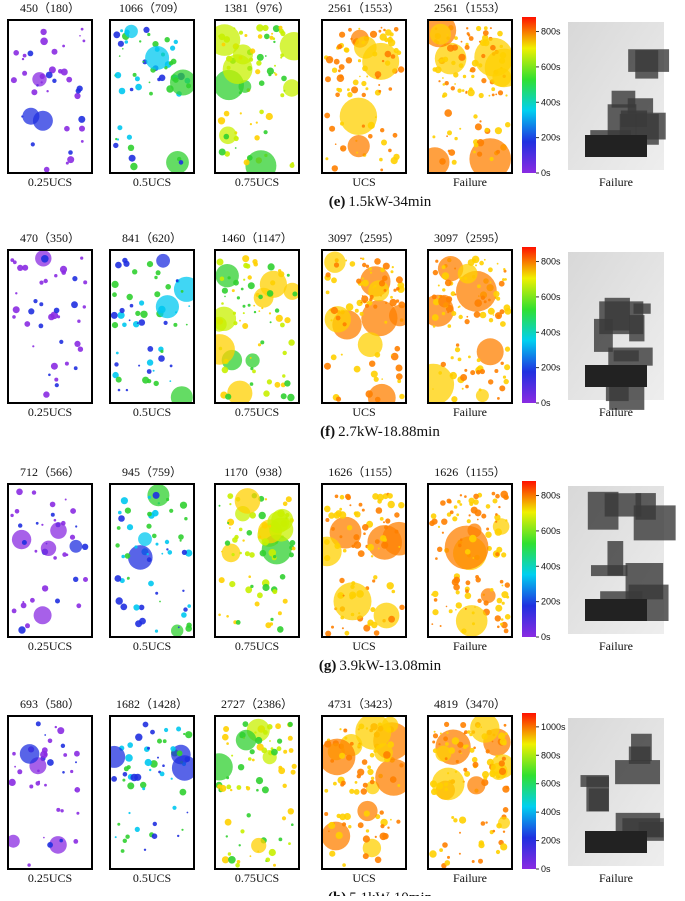 The height and width of the screenshot is (901, 685). Describe the element at coordinates (363, 878) in the screenshot. I see `stage-label: UCS` at that location.